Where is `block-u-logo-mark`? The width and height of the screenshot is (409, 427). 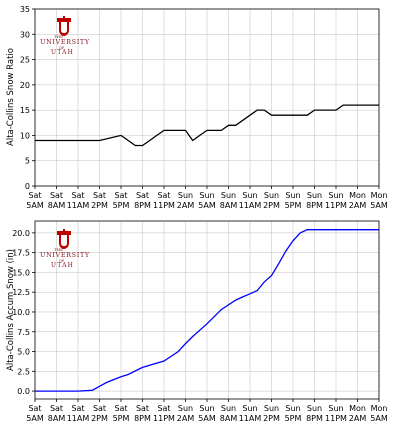 block-u-logo-mark is located at coordinates (64, 26).